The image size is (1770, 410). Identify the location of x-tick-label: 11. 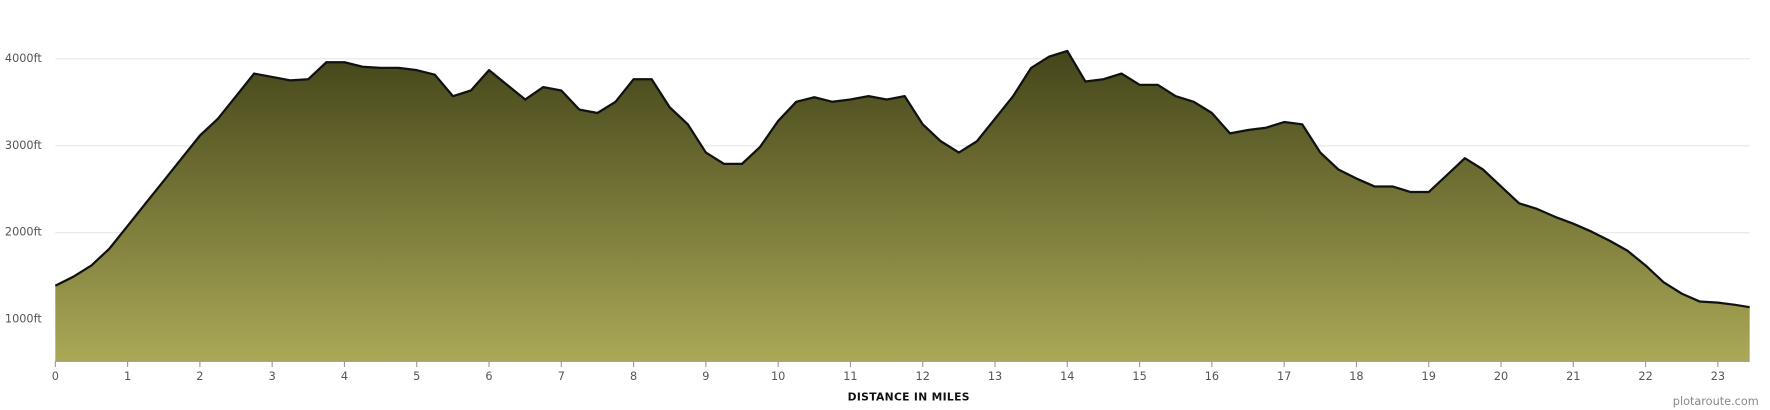
(850, 376).